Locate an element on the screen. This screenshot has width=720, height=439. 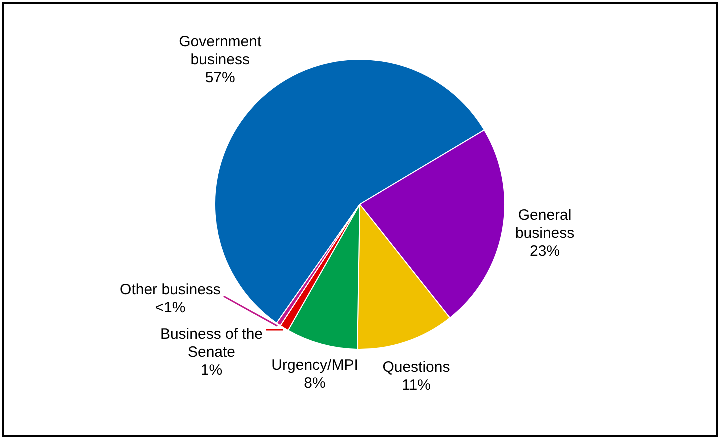
slice-label: Government business is located at coordinates (220, 51).